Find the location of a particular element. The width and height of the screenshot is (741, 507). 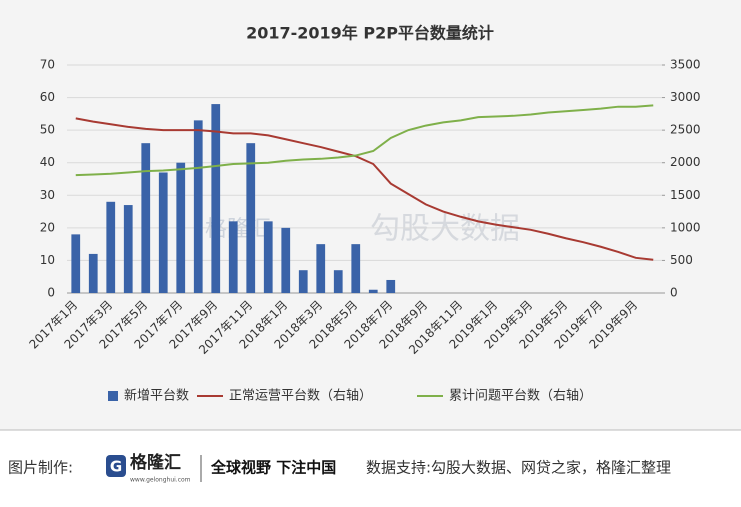

y2-tick-label: 0 is located at coordinates (674, 293).